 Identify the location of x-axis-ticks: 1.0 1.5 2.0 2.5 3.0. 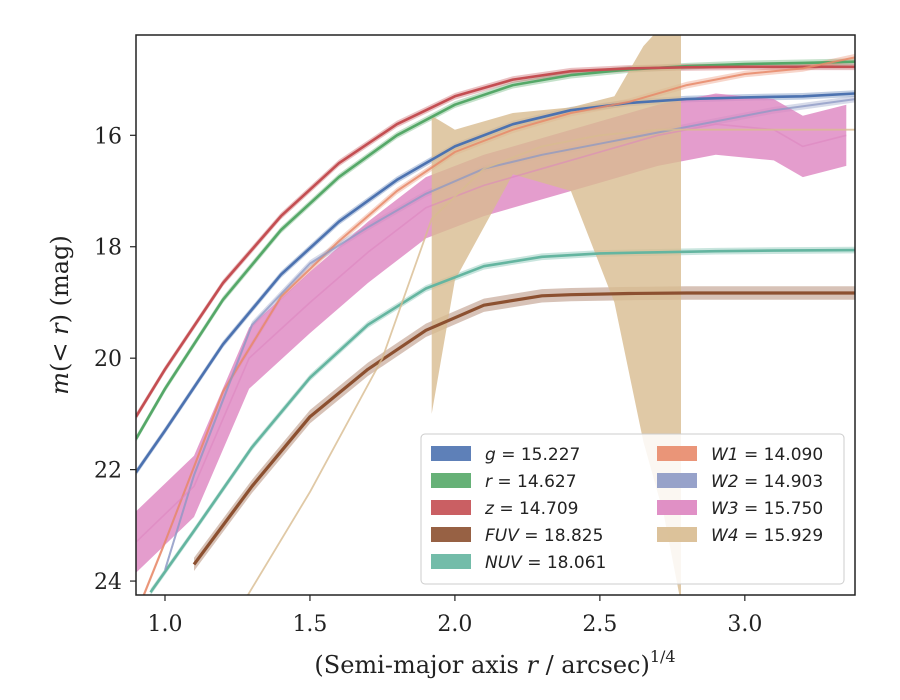
(454, 616).